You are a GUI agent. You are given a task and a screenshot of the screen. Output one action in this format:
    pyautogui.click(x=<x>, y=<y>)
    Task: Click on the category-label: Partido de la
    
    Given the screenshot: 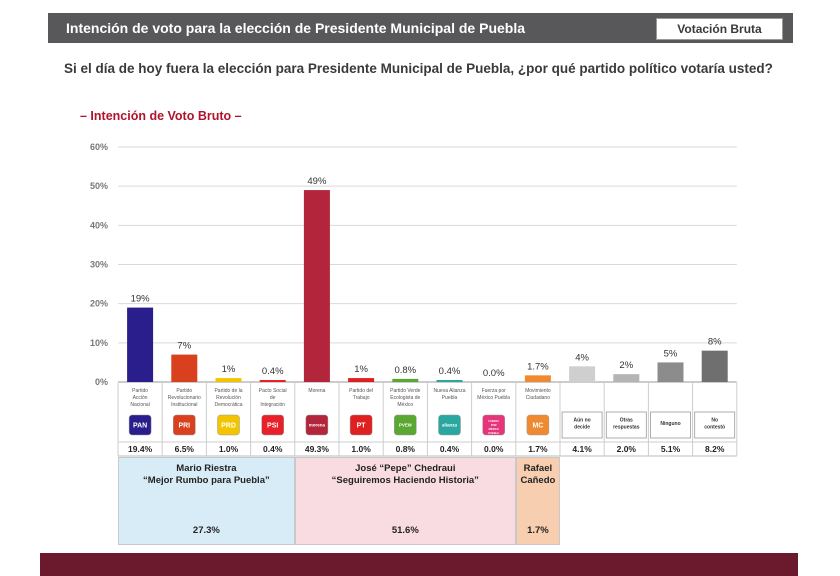 What is the action you would take?
    pyautogui.click(x=228, y=391)
    